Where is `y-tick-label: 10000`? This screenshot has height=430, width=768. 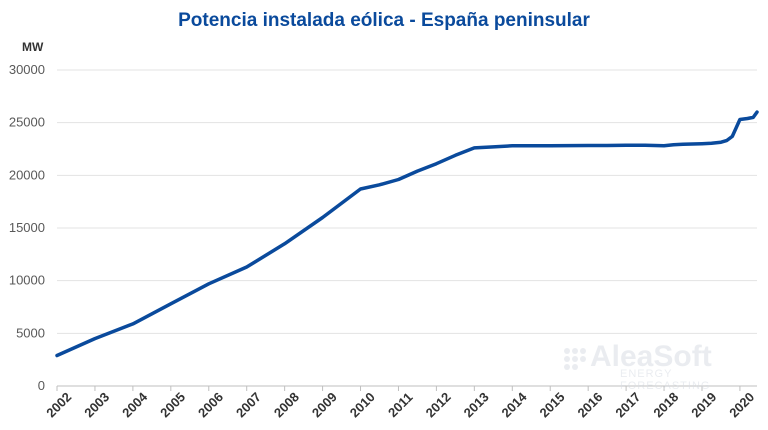 y-tick-label: 10000 is located at coordinates (27, 280).